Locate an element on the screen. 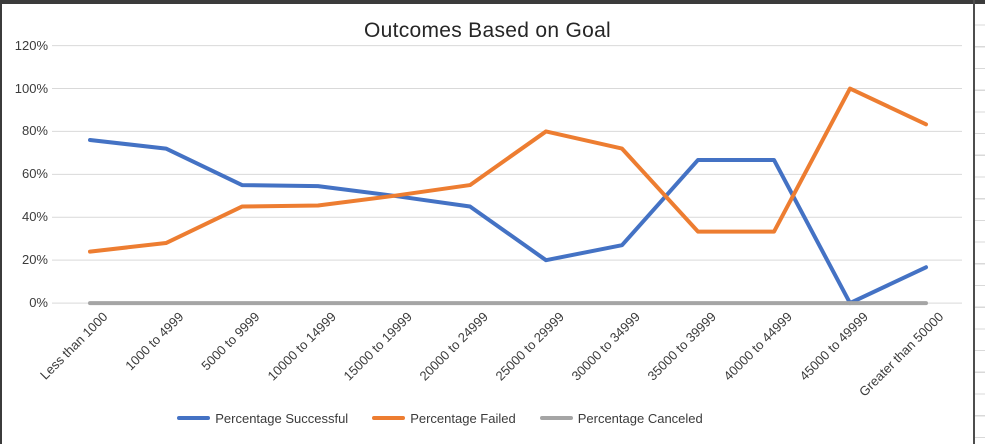 This screenshot has height=444, width=985. legend-item-percentage-failed: Percentage Failed is located at coordinates (444, 418).